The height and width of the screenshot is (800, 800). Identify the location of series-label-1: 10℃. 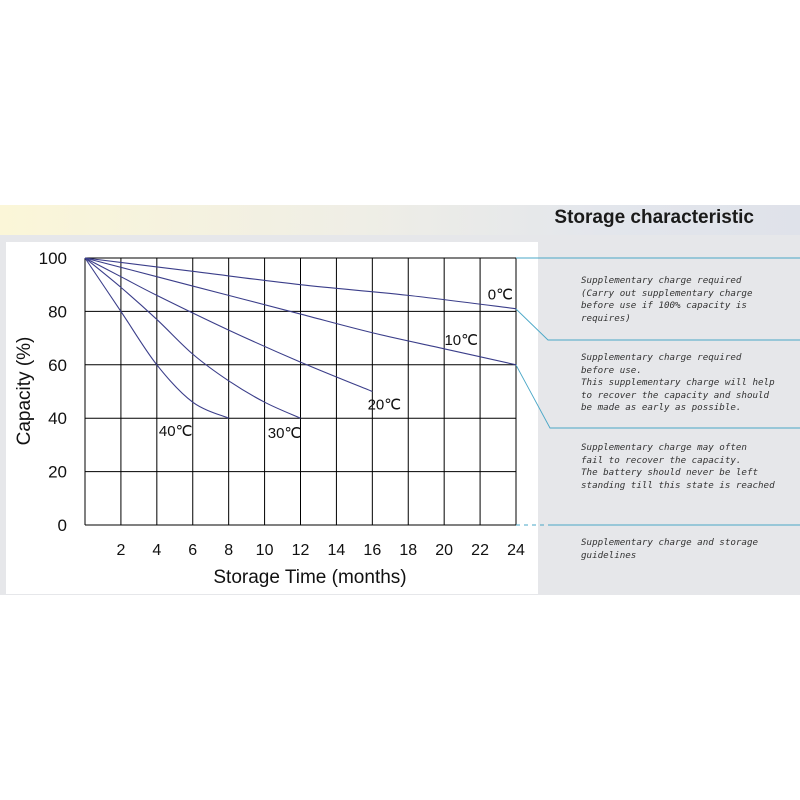
(461, 340).